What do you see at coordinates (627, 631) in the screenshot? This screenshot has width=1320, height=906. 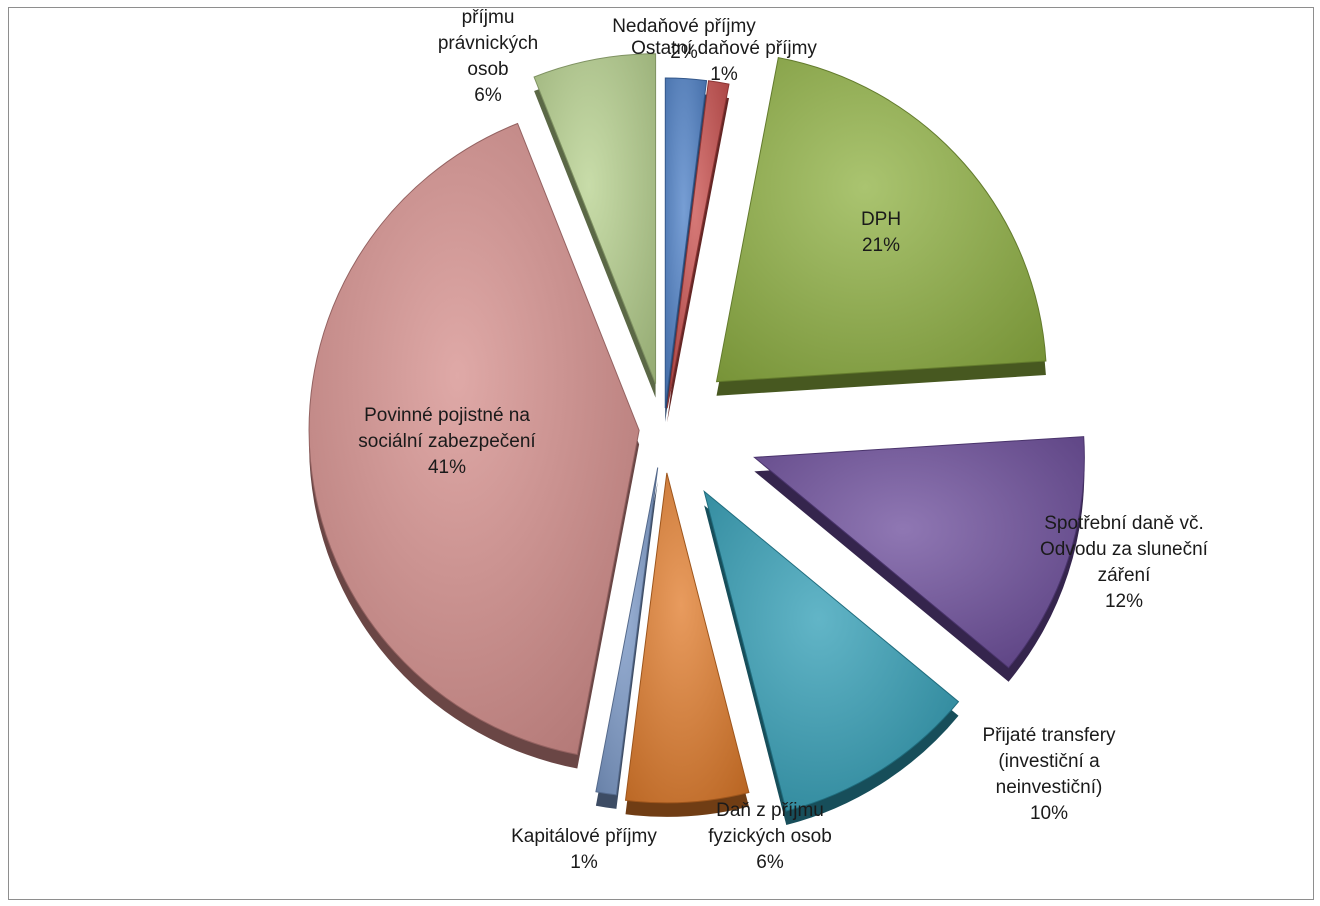 I see `slice-kapitalove-prijmy` at bounding box center [627, 631].